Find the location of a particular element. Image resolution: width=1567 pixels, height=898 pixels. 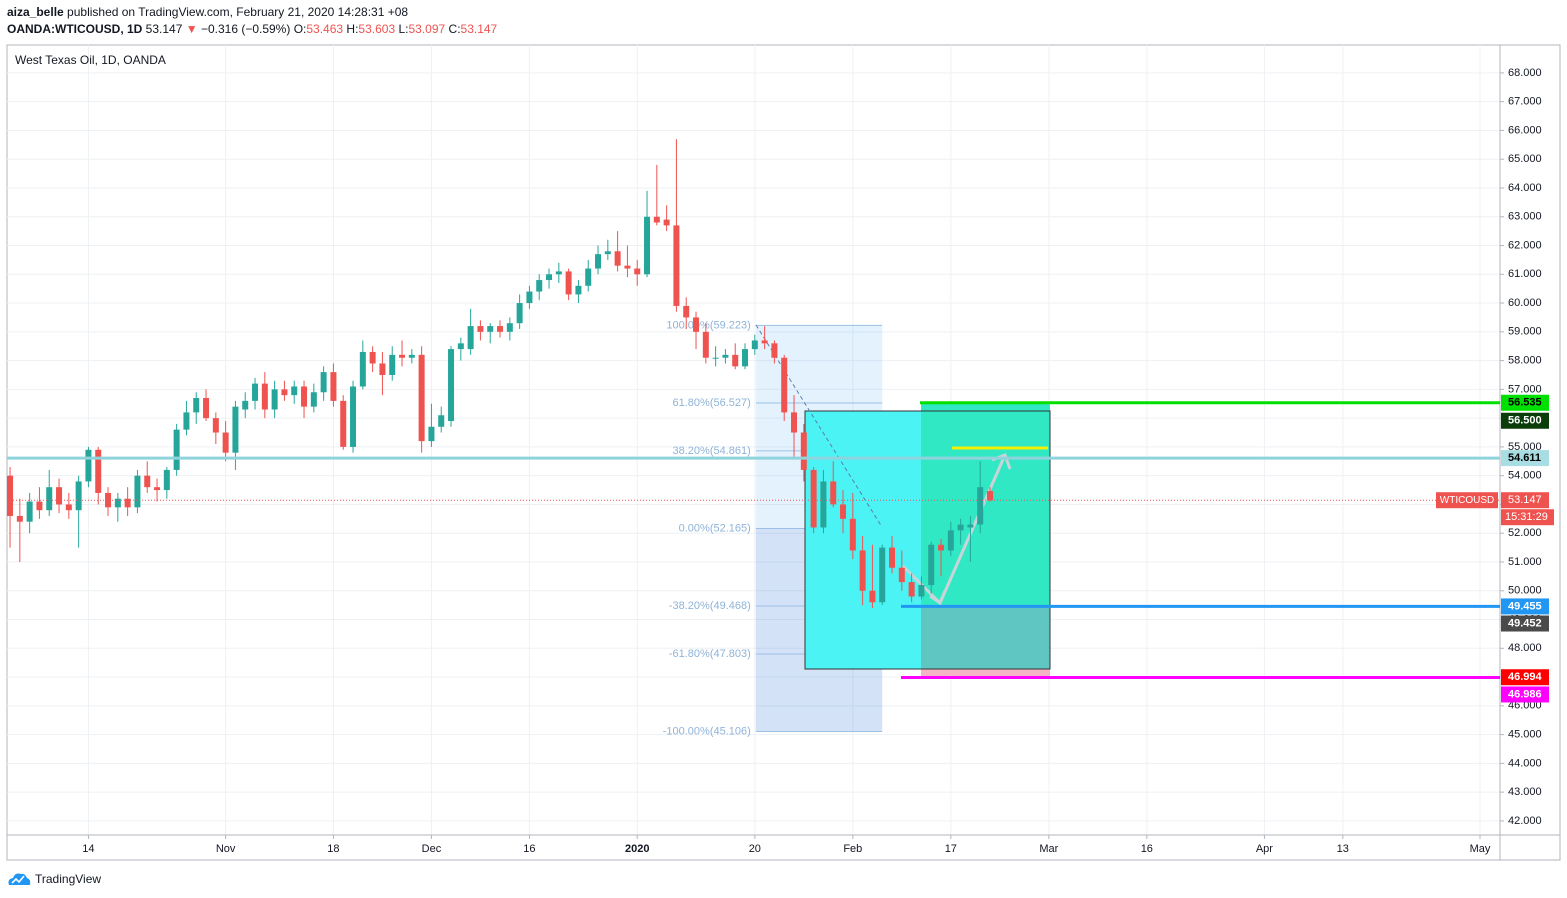

y-tick-label: 51.000 is located at coordinates (1525, 562).